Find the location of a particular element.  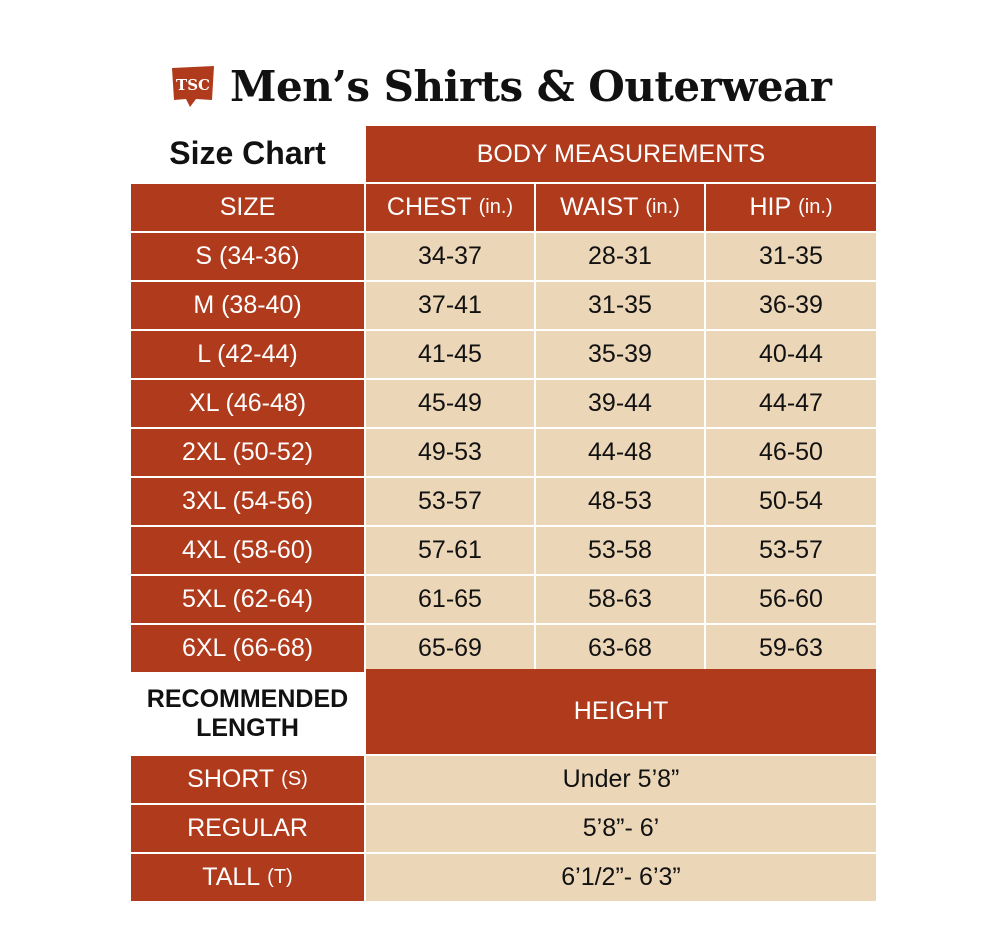

hip-cell: 59-63 is located at coordinates (791, 648).